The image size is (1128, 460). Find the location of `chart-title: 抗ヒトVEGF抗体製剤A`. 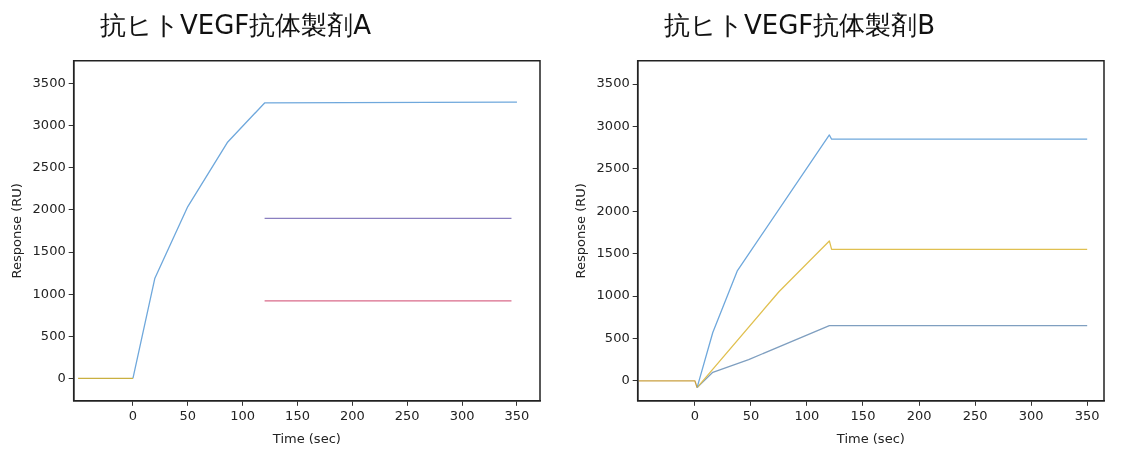

chart-title: 抗ヒトVEGF抗体製剤A is located at coordinates (236, 25).